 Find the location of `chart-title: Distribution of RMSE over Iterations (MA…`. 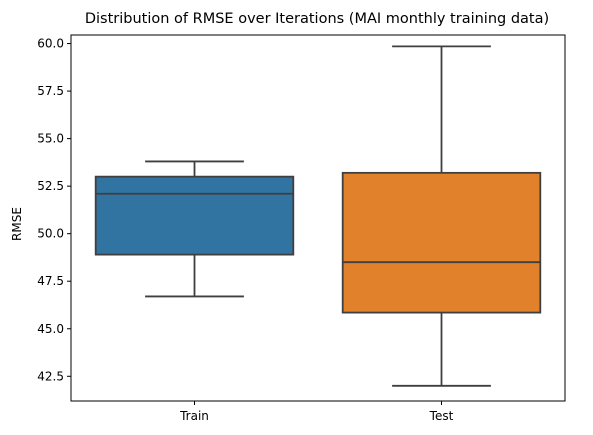

chart-title: Distribution of RMSE over Iterations (MA… is located at coordinates (317, 19).